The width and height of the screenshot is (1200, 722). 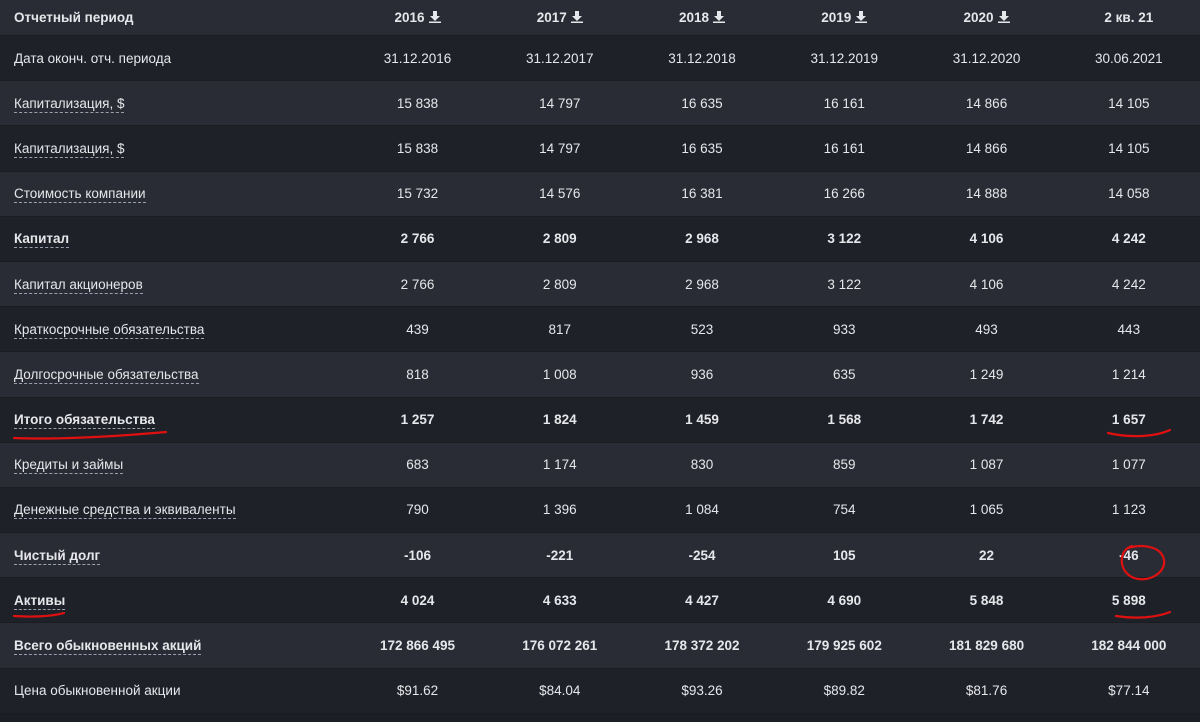 What do you see at coordinates (1129, 646) in the screenshot?
I see `table-cell: 182 844 000` at bounding box center [1129, 646].